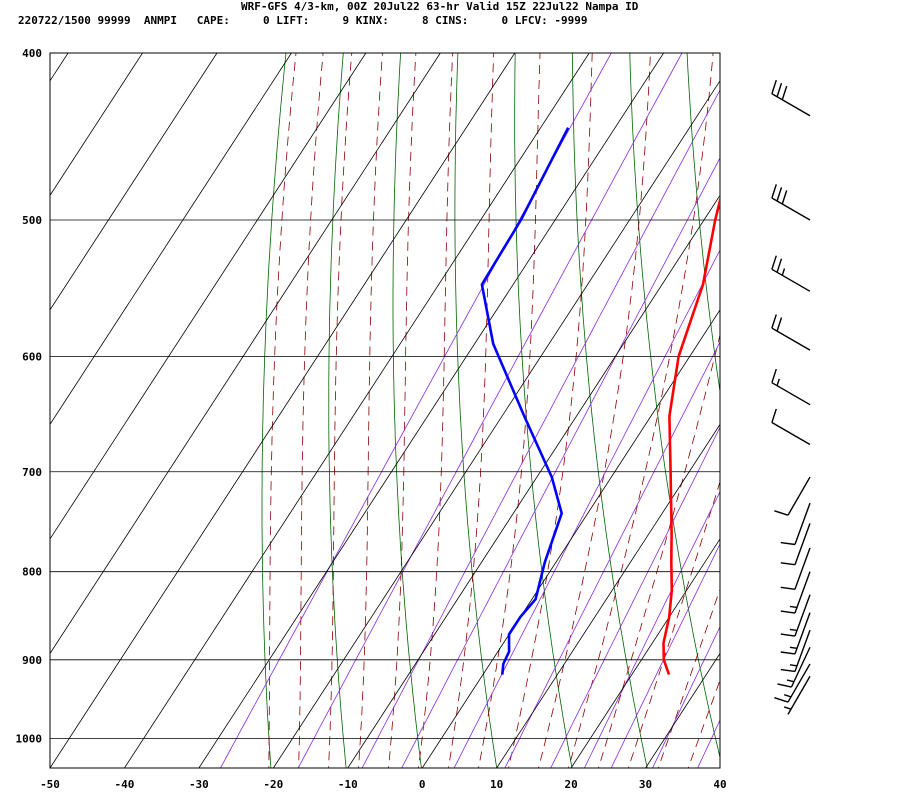  I want to click on x-tick-label: 10, so click(496, 784).